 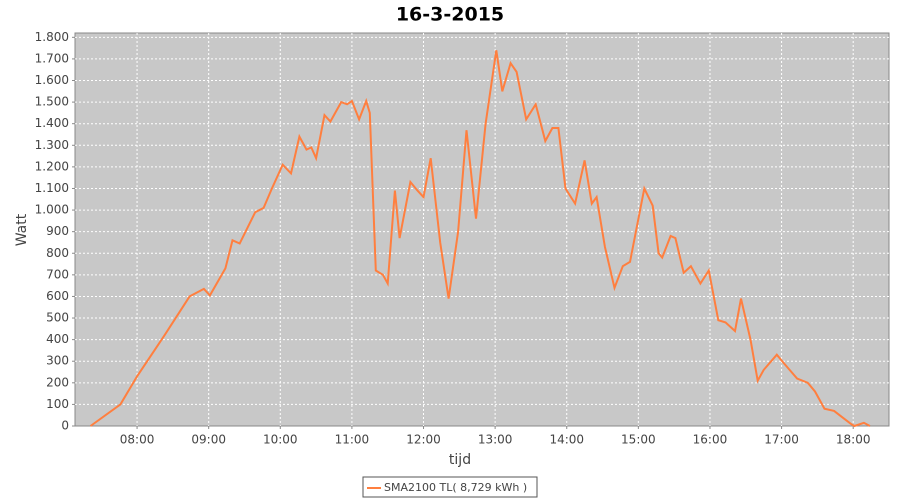 I want to click on y-tick-label: 600, so click(x=57, y=296).